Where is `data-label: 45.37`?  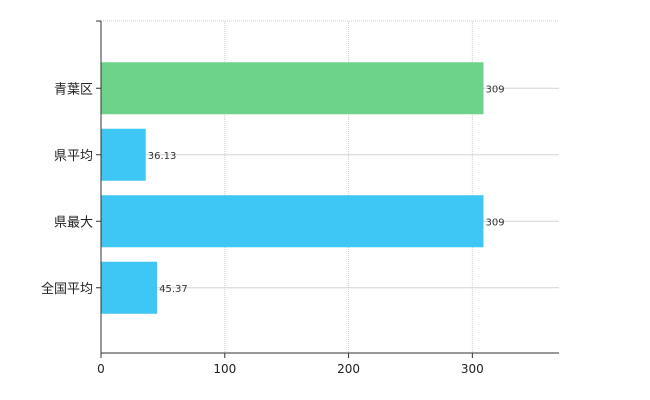 data-label: 45.37 is located at coordinates (173, 289).